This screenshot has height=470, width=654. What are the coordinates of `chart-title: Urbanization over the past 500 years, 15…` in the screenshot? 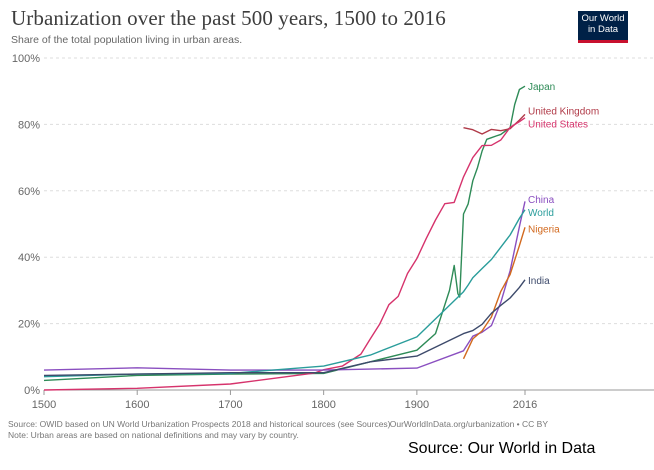 It's located at (228, 18).